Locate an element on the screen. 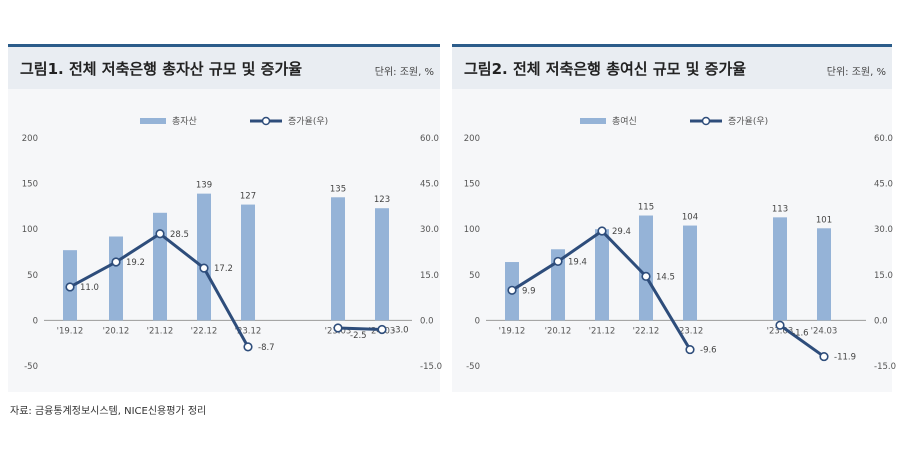  growth-value-label: -1.6 is located at coordinates (800, 333).